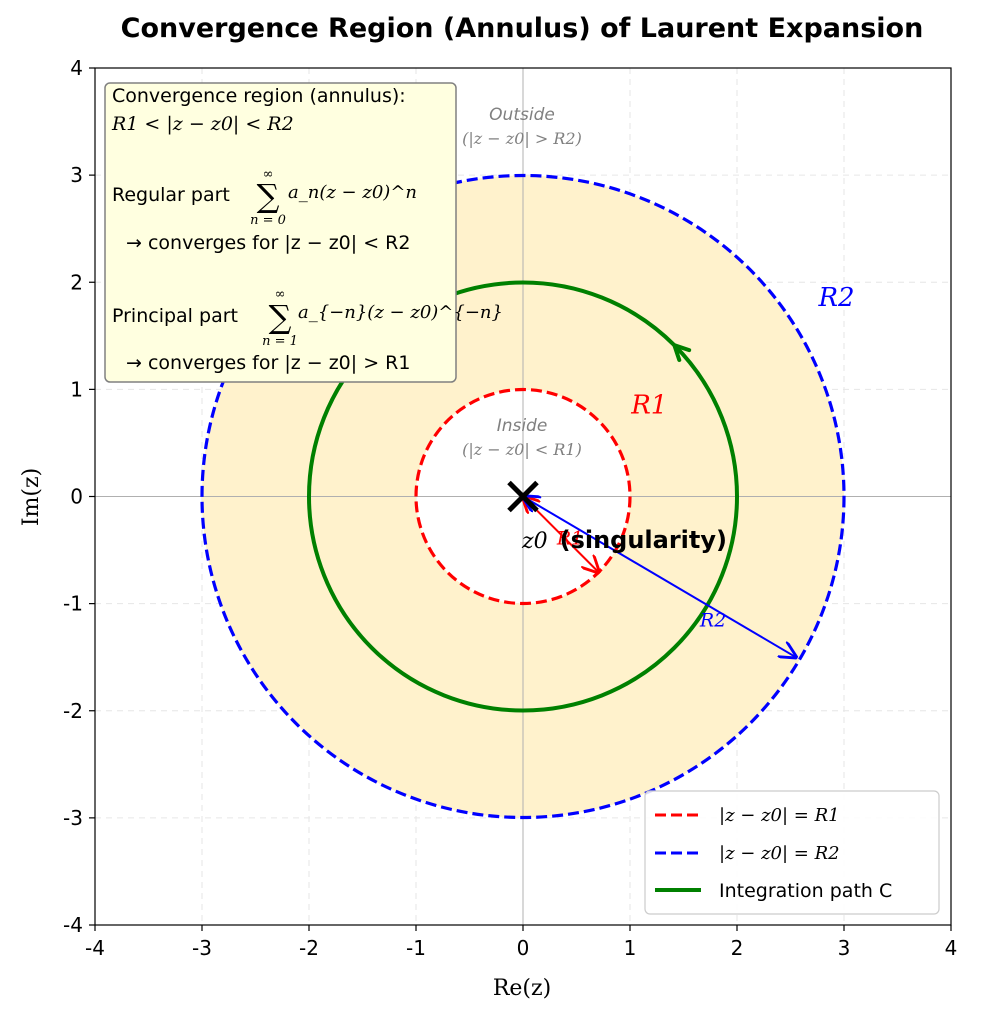  What do you see at coordinates (73, 925) in the screenshot?
I see `y-tick-label: -4` at bounding box center [73, 925].